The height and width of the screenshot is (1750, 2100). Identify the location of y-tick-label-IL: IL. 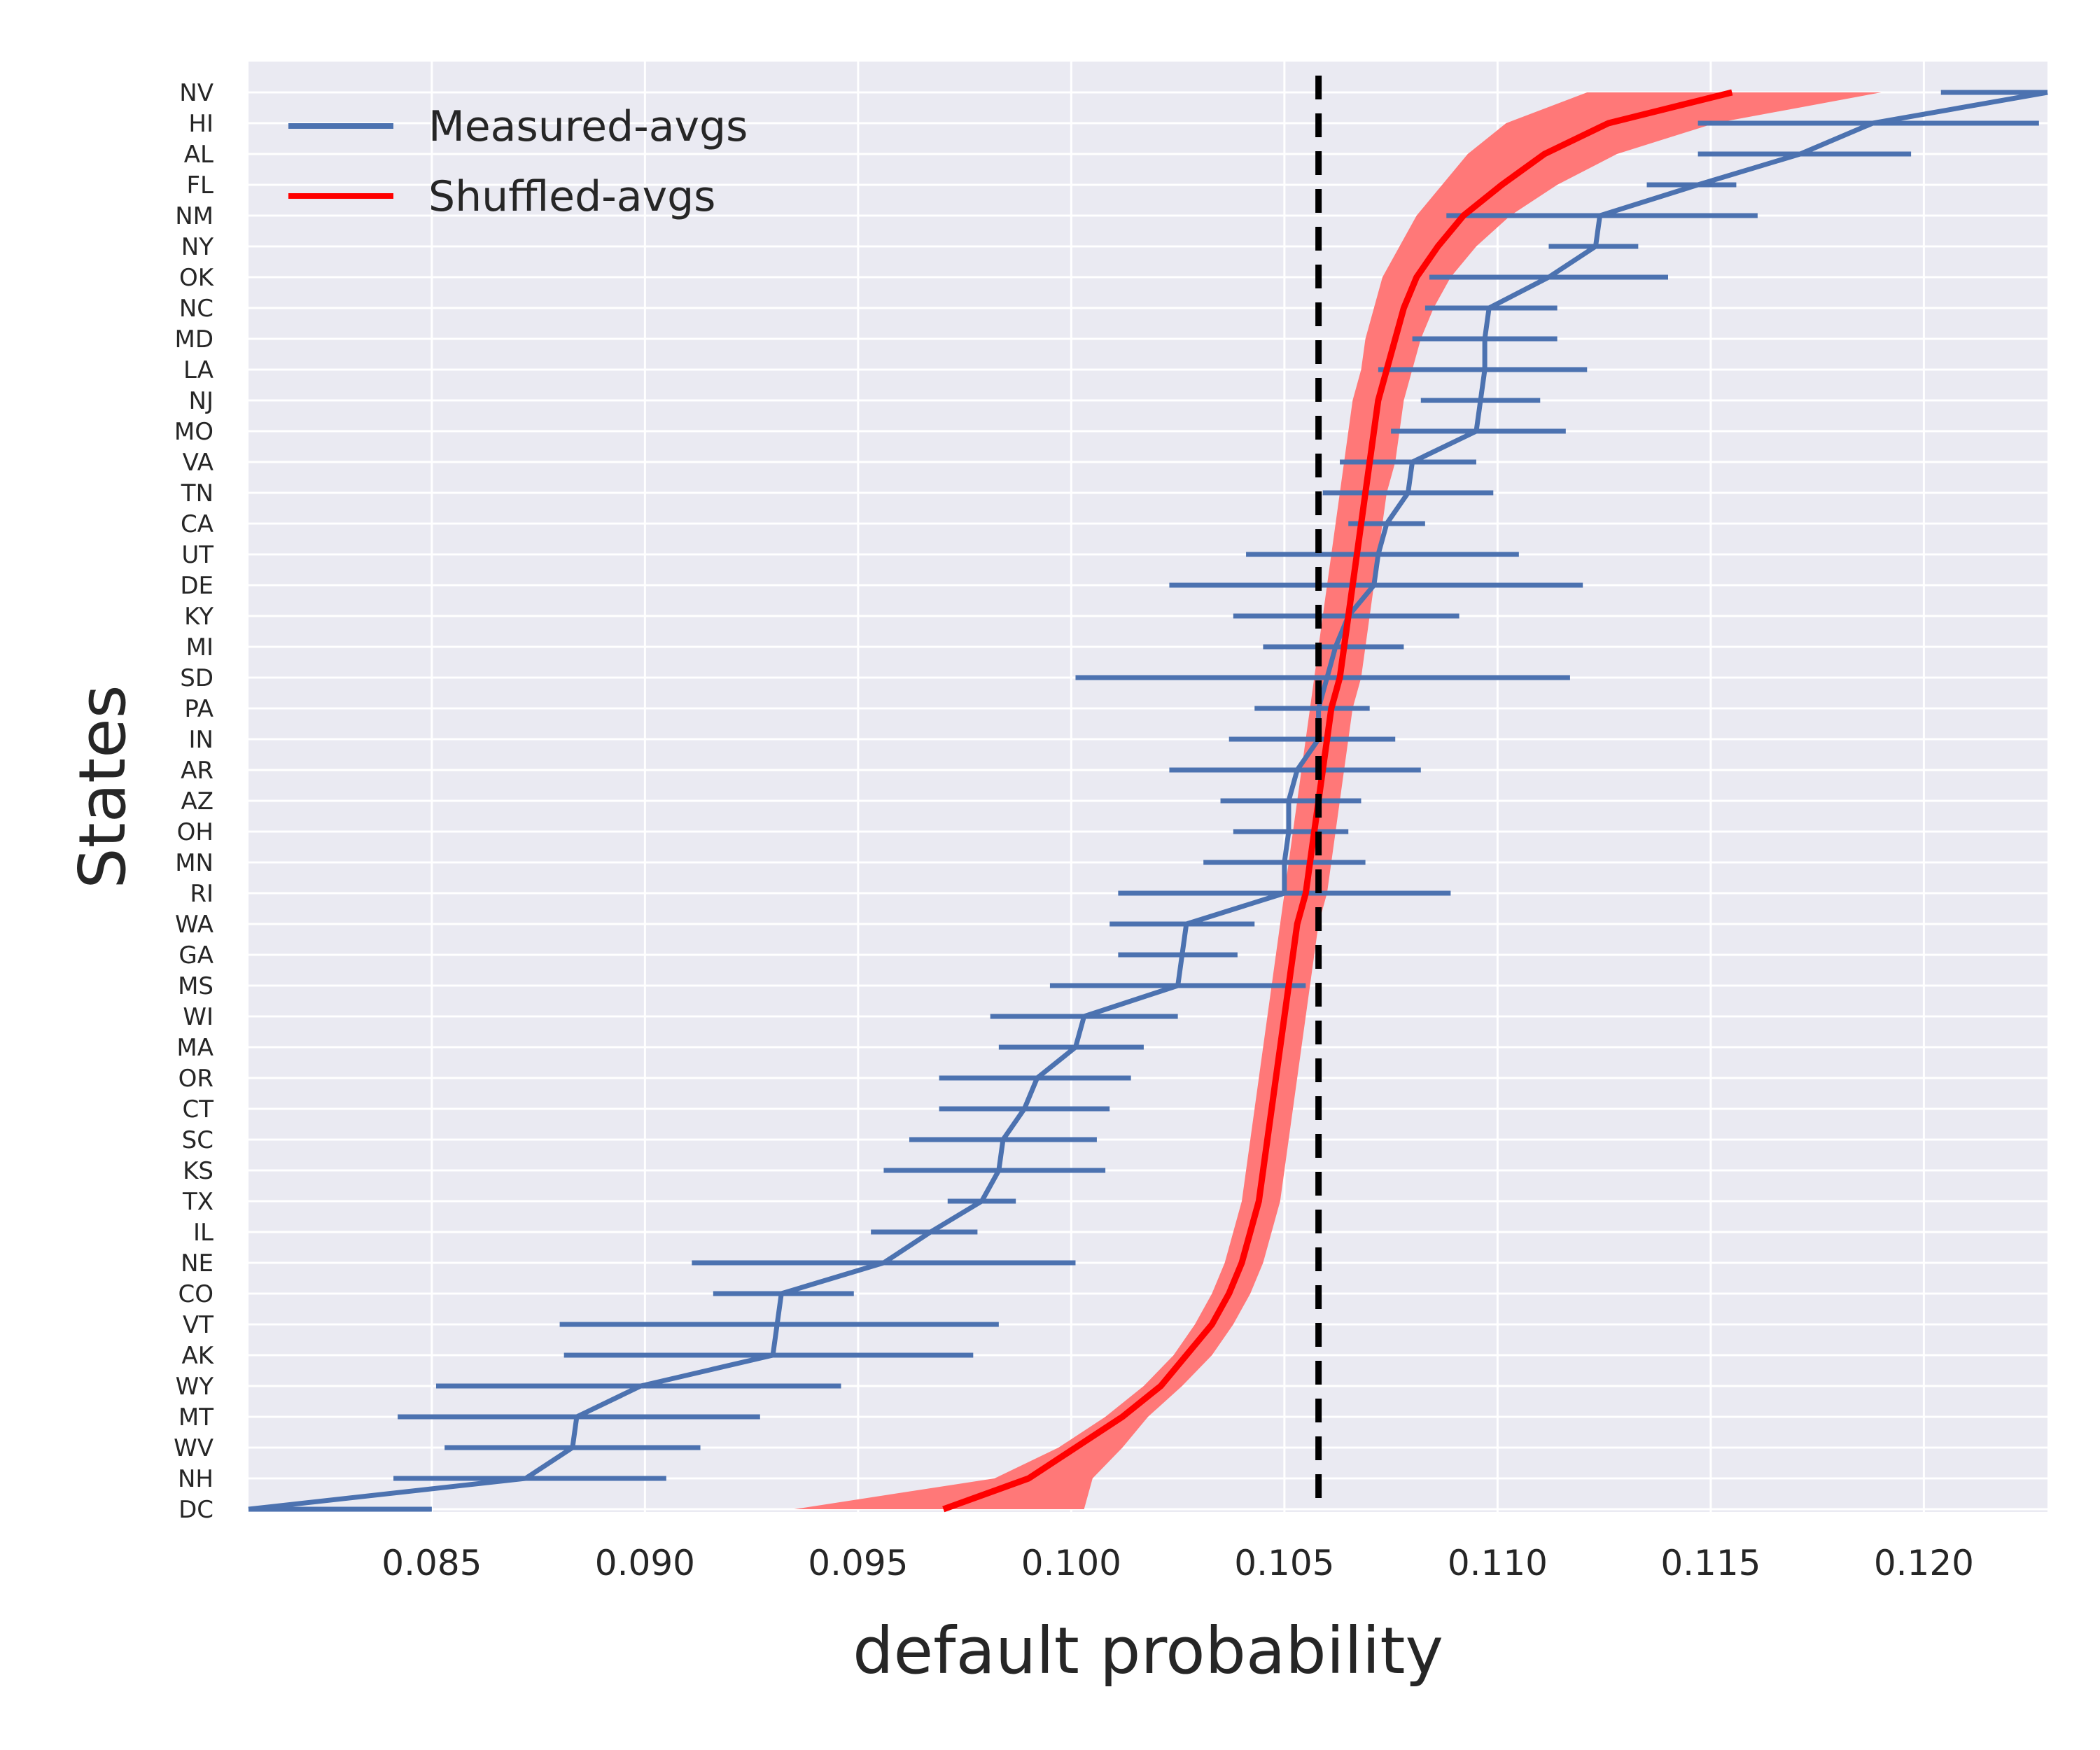
(203, 1233).